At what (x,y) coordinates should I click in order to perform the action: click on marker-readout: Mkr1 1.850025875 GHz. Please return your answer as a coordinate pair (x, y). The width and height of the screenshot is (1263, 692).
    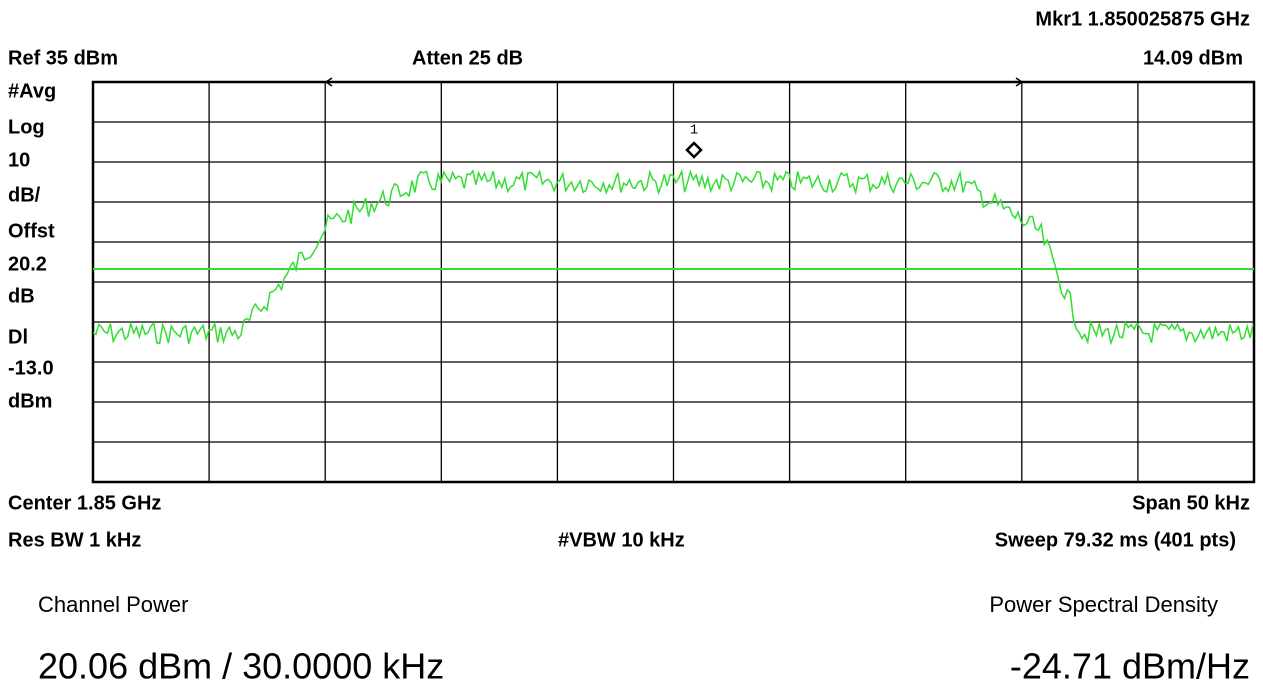
    Looking at the image, I should click on (1142, 19).